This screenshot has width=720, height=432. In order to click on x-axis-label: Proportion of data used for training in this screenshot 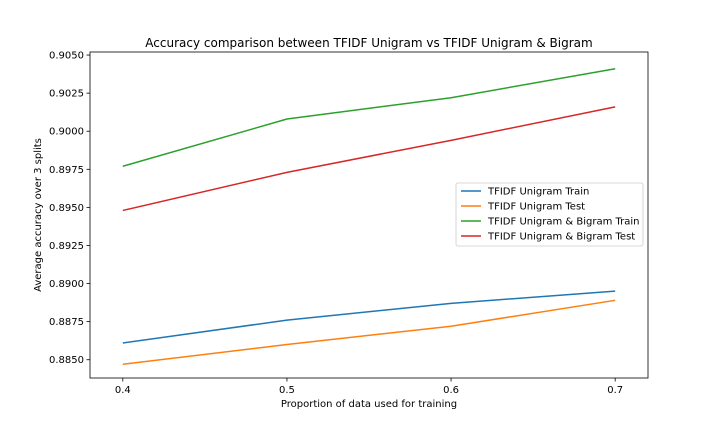, I will do `click(369, 404)`.